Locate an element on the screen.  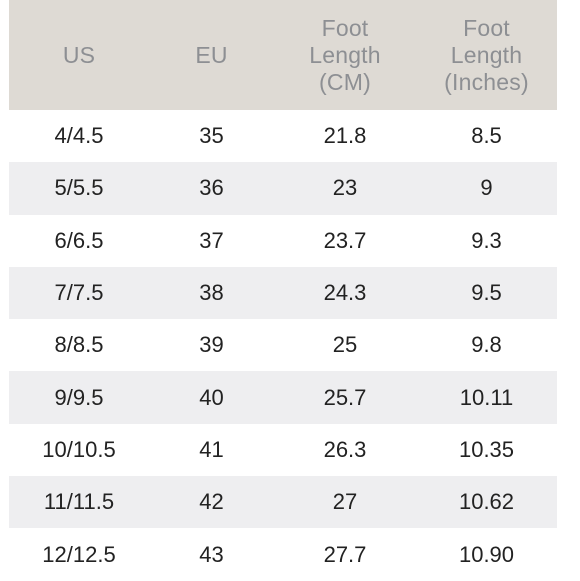
cell-cm: 23 is located at coordinates (345, 188).